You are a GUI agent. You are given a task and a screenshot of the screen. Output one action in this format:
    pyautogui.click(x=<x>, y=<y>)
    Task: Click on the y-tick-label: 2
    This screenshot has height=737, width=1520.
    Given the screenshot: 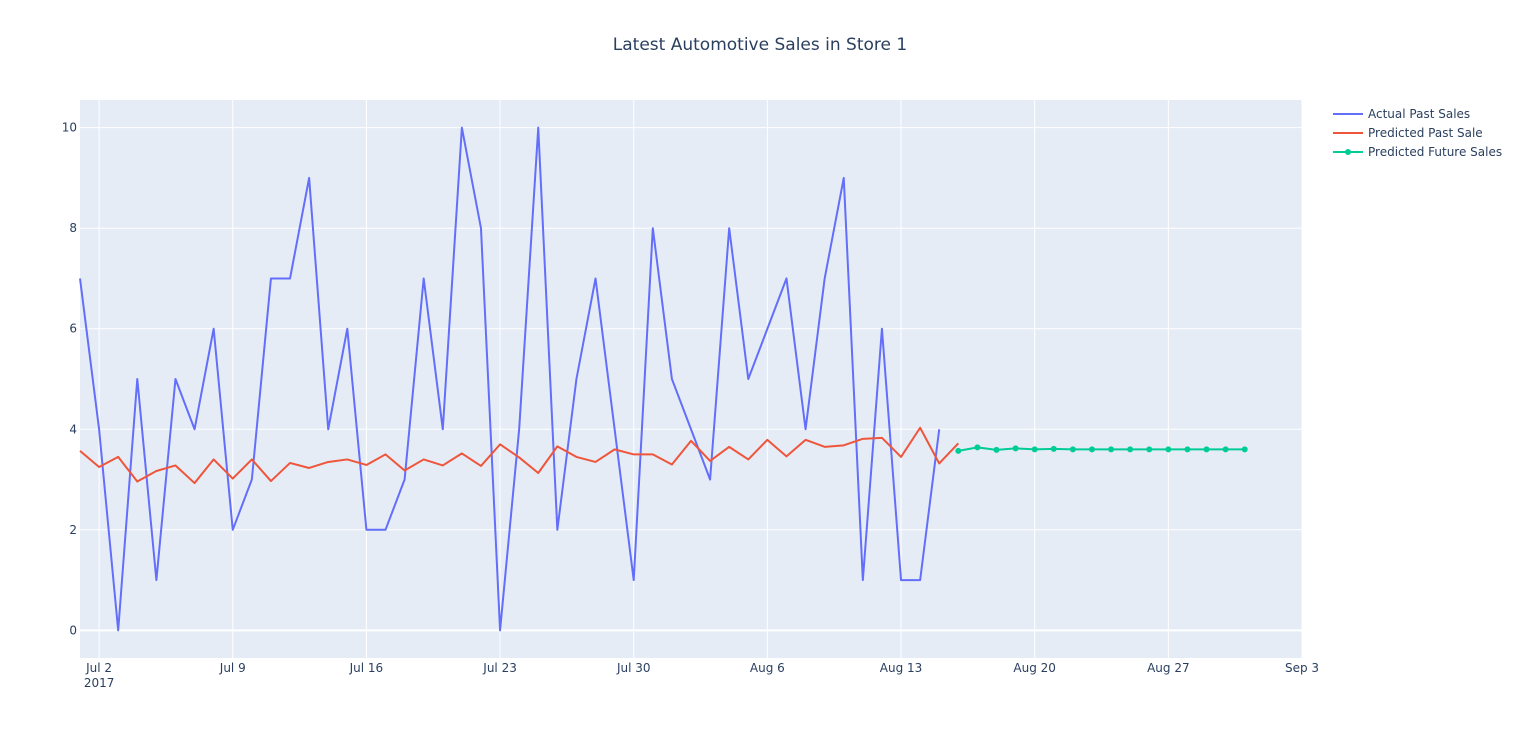 What is the action you would take?
    pyautogui.click(x=73, y=530)
    